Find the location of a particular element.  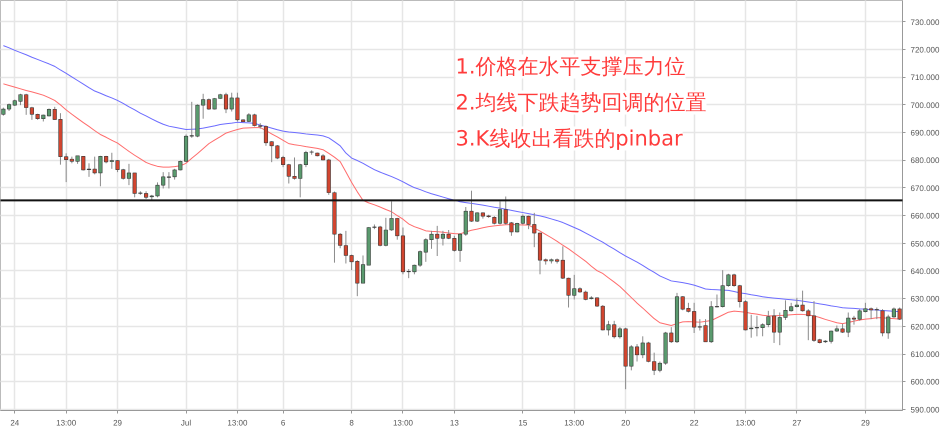

annotation: 2.均线下跌趋势回调的位置 is located at coordinates (581, 102).